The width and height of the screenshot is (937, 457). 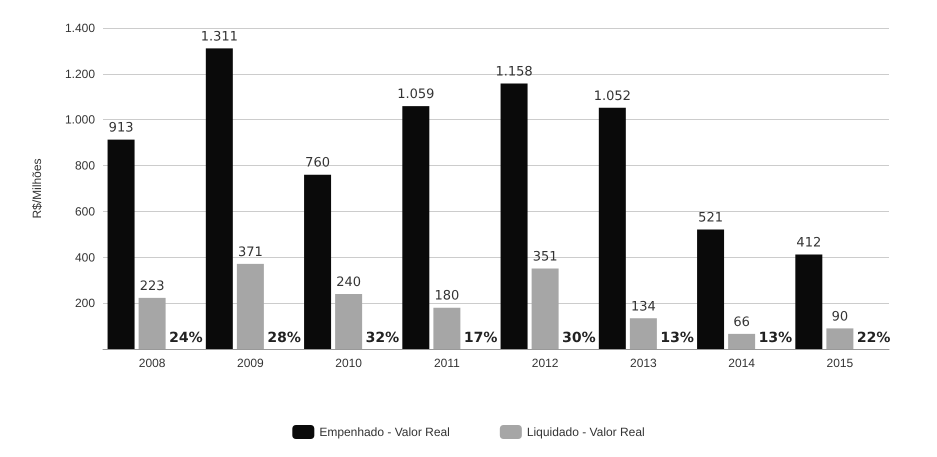 What do you see at coordinates (415, 94) in the screenshot?
I see `data-label: 1.059` at bounding box center [415, 94].